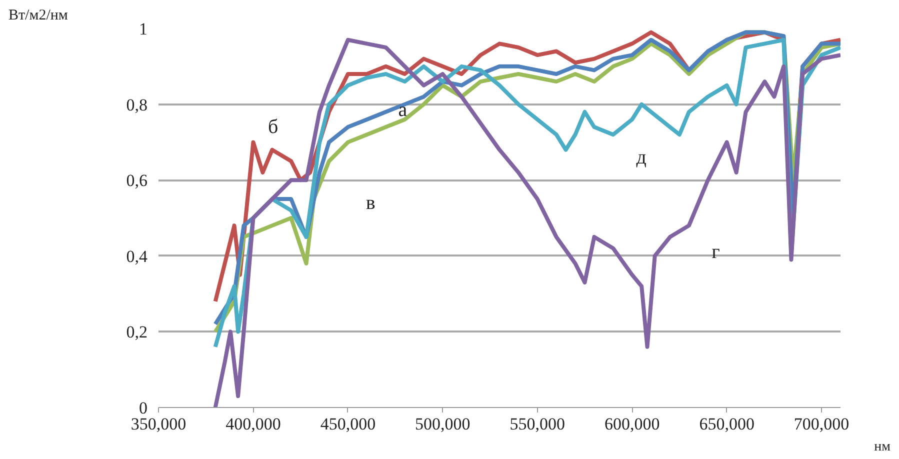  What do you see at coordinates (137, 104) in the screenshot?
I see `y-tick-label: 0,8` at bounding box center [137, 104].